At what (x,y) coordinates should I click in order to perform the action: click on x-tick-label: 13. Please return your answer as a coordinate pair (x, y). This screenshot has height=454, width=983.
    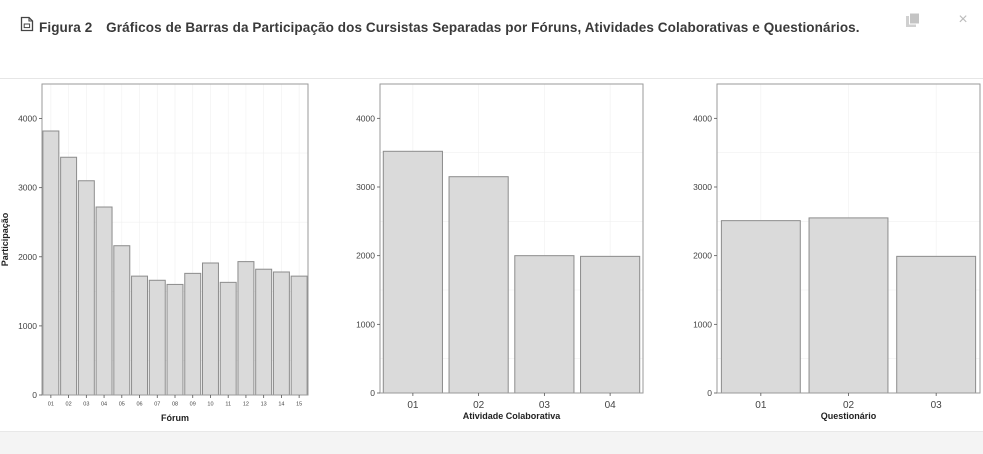
    Looking at the image, I should click on (264, 405).